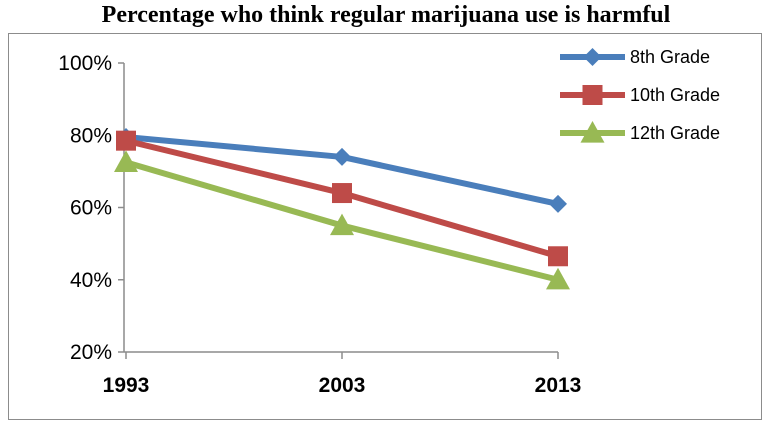 Image resolution: width=772 pixels, height=431 pixels. What do you see at coordinates (592, 95) in the screenshot?
I see `legend-marker-10th-grade` at bounding box center [592, 95].